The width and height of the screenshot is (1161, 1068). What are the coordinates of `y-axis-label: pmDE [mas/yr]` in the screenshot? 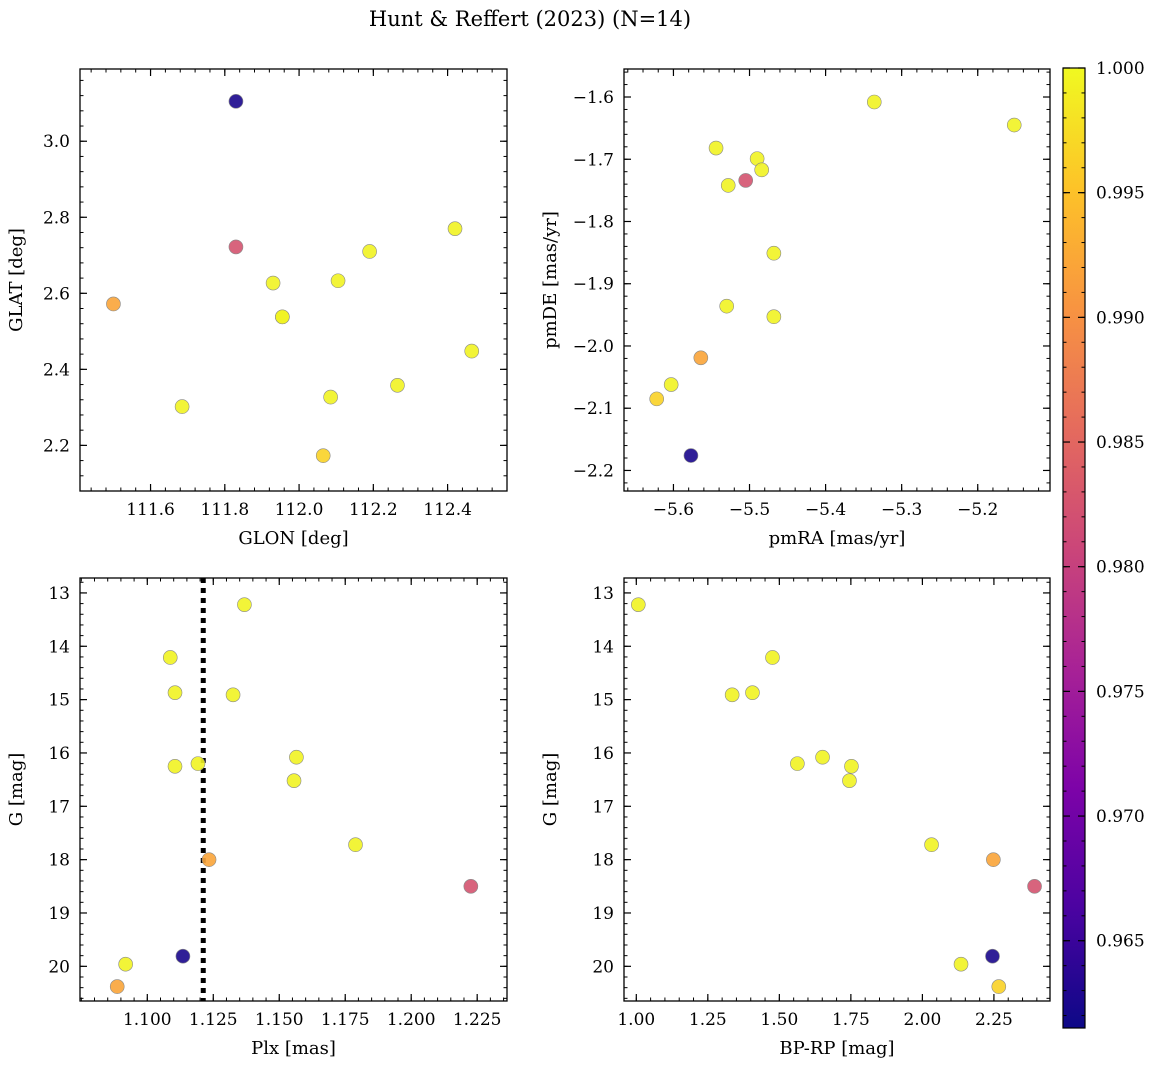 It's located at (550, 280).